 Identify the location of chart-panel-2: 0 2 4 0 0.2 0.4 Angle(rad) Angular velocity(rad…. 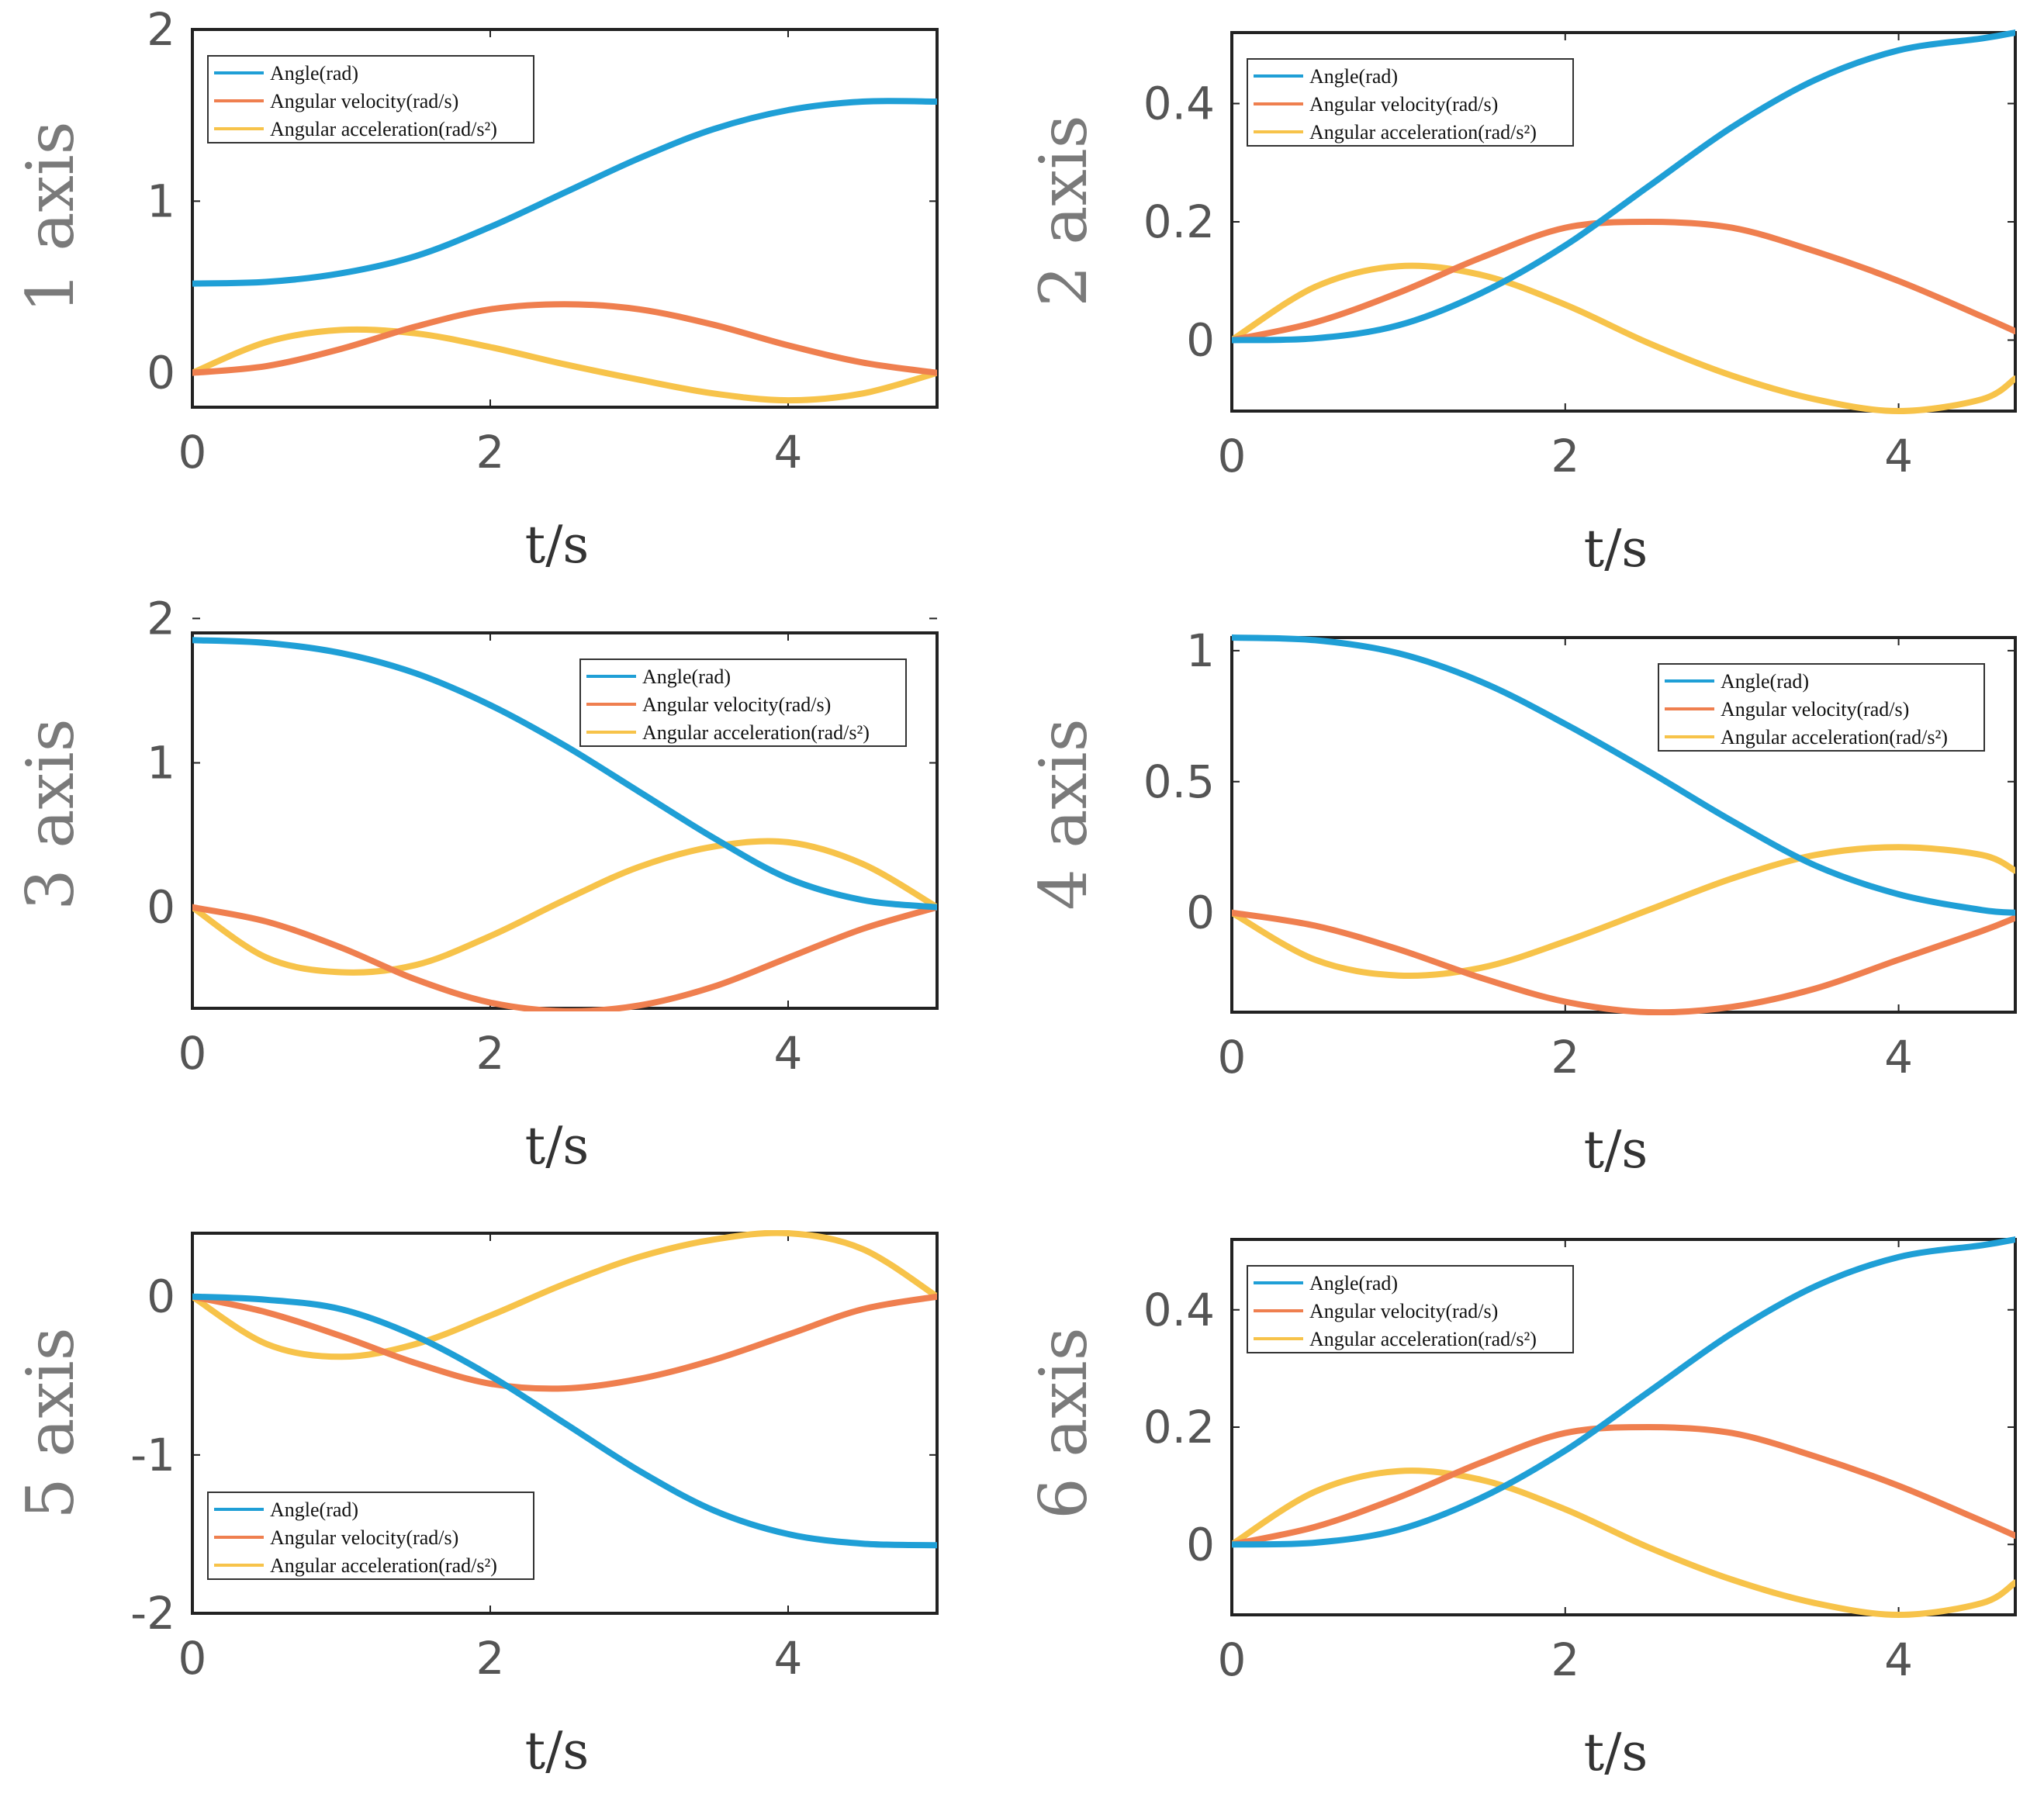
(1521, 304).